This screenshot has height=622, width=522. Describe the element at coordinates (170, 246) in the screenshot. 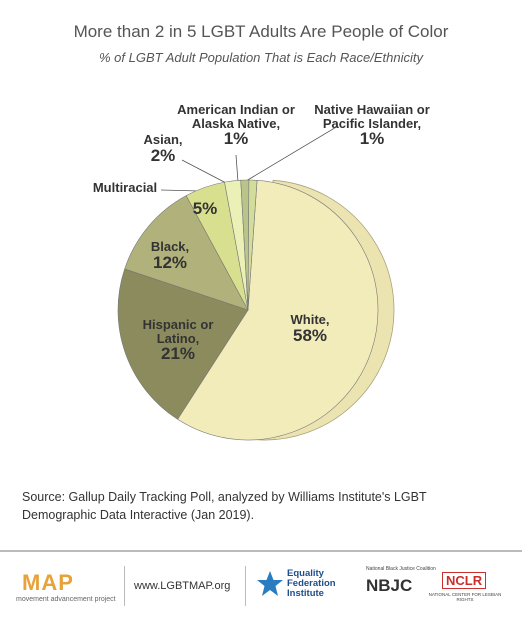

I see `category-label: Black,` at that location.